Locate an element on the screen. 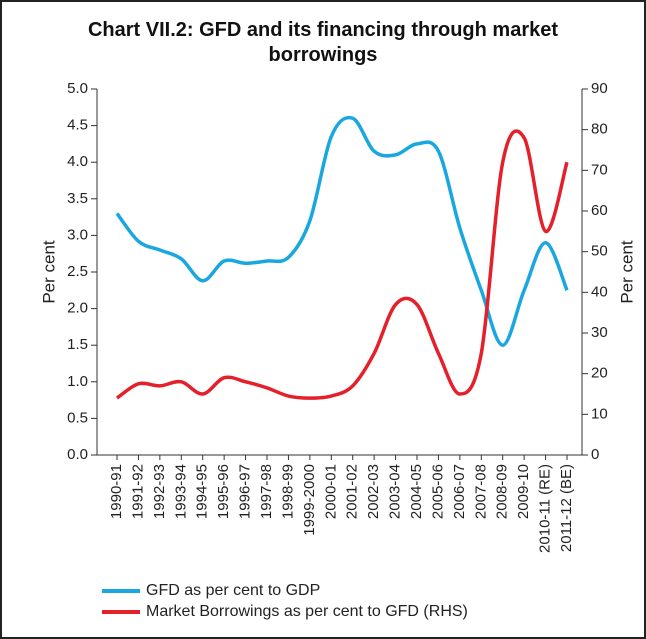 Image resolution: width=646 pixels, height=639 pixels. y2-tick-label: 70 is located at coordinates (599, 169).